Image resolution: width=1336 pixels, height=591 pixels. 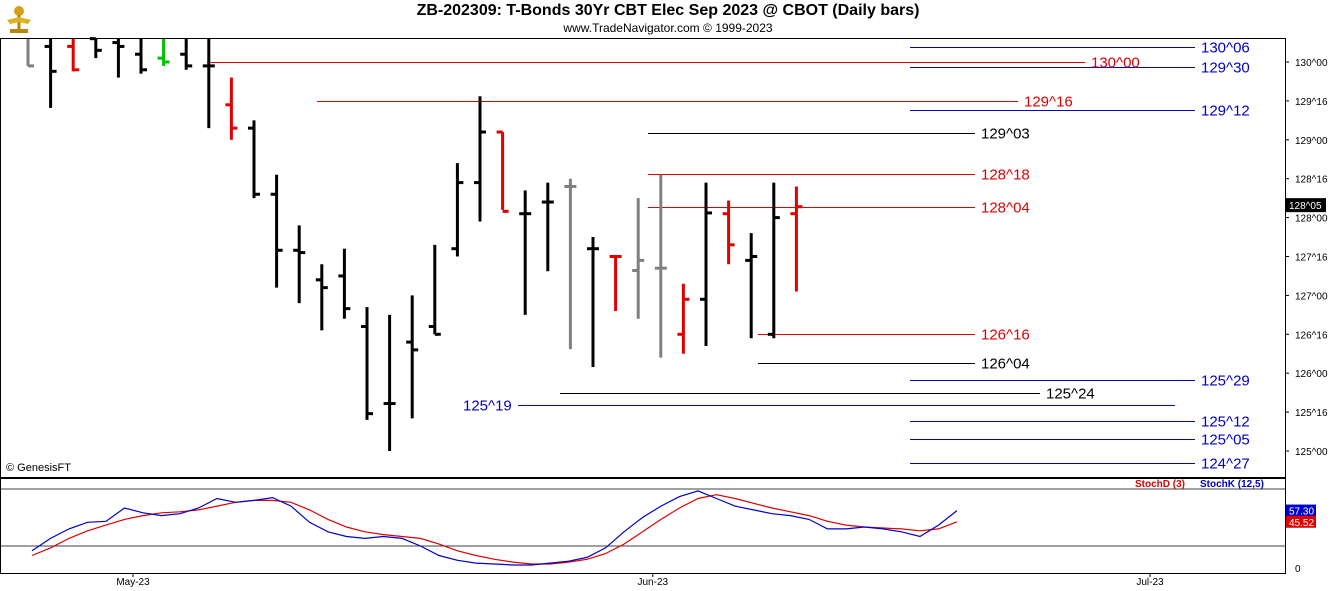 I want to click on level-label: 128^04, so click(x=1005, y=208).